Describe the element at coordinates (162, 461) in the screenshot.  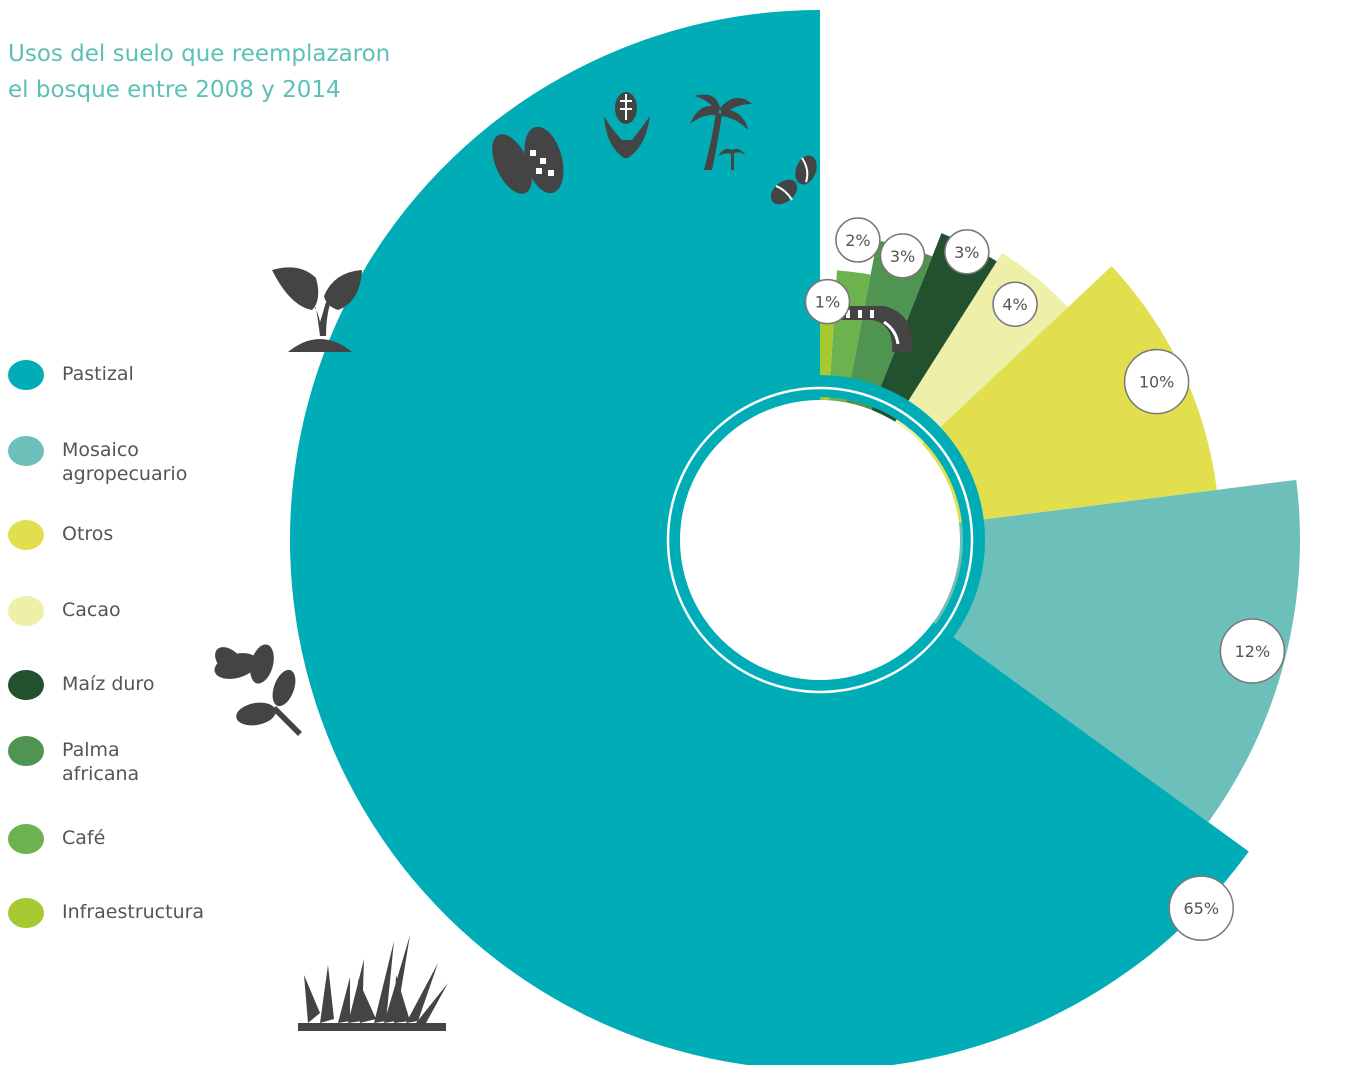
I see `legend-label: Mosaico agropecuario` at that location.